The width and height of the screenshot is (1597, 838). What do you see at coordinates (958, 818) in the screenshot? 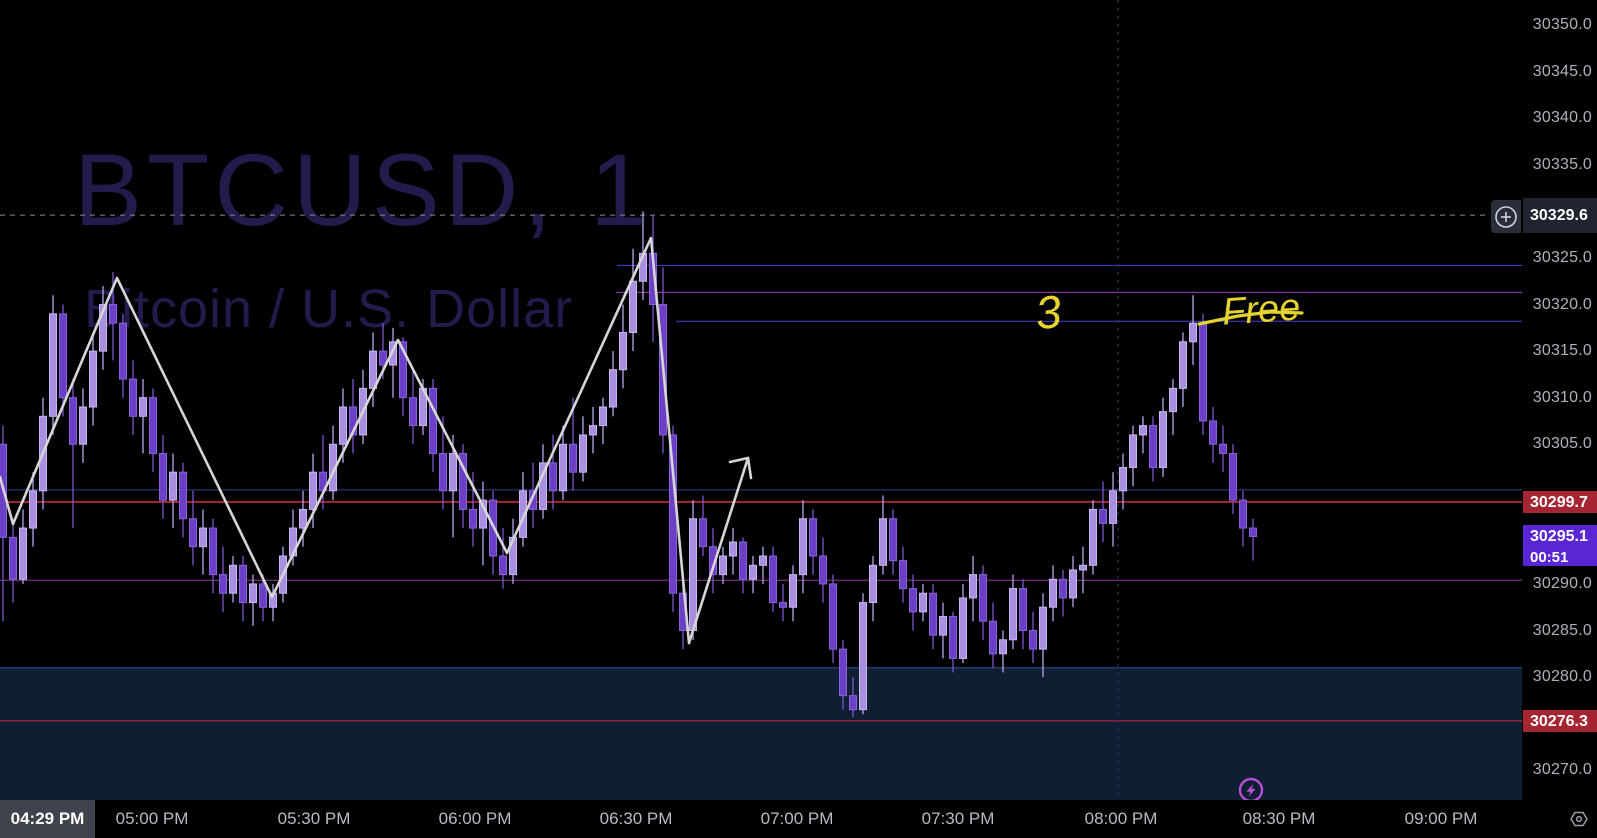
I see `time-tick: 07:30 PM` at bounding box center [958, 818].